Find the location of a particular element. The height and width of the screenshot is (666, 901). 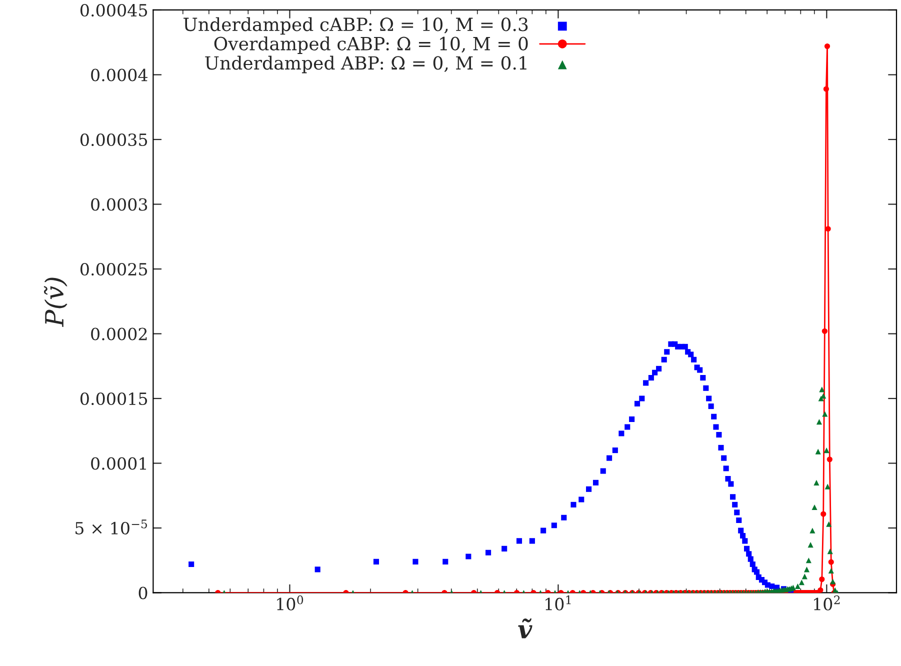

y-tick-label: 0.0003 is located at coordinates (119, 204).